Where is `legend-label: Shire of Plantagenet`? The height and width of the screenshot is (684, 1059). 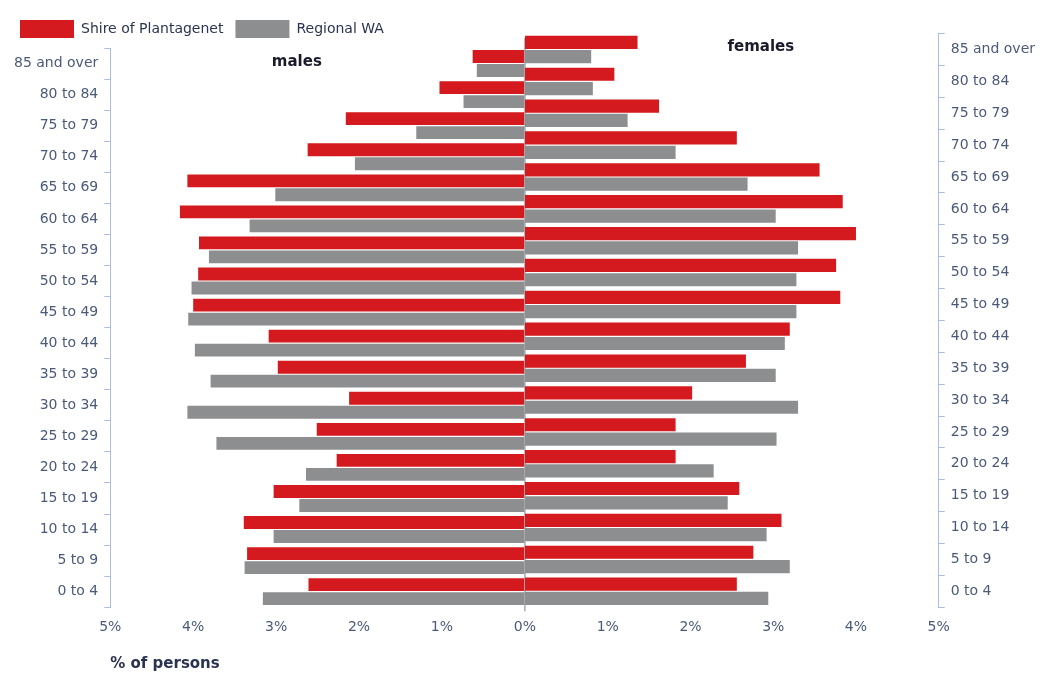 legend-label: Shire of Plantagenet is located at coordinates (152, 27).